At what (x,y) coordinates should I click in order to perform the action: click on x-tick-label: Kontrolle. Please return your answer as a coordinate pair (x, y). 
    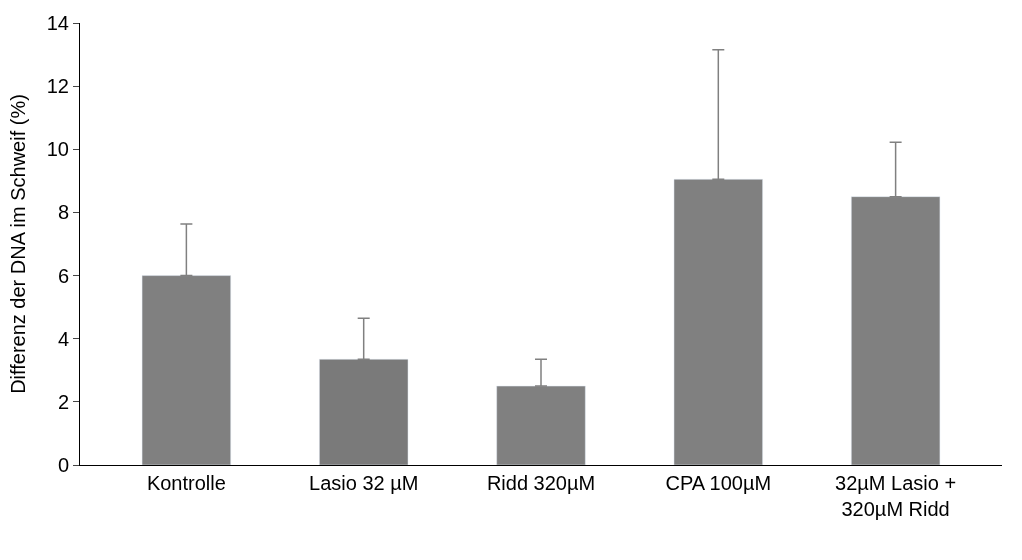
    Looking at the image, I should click on (186, 483).